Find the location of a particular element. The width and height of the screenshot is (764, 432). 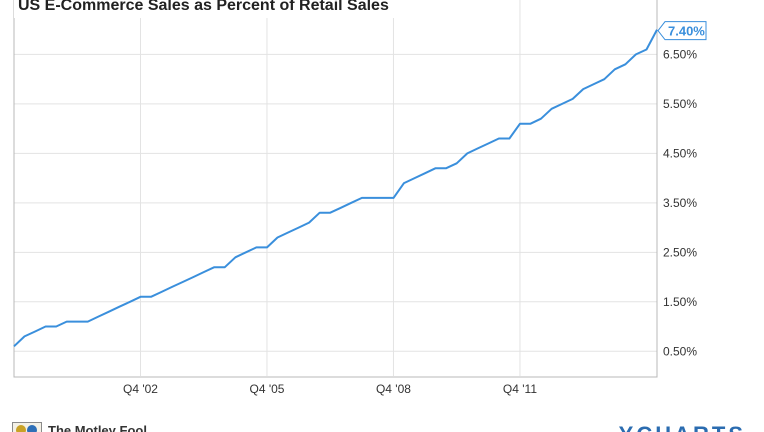

y-tick-label: 4.50% is located at coordinates (680, 153).